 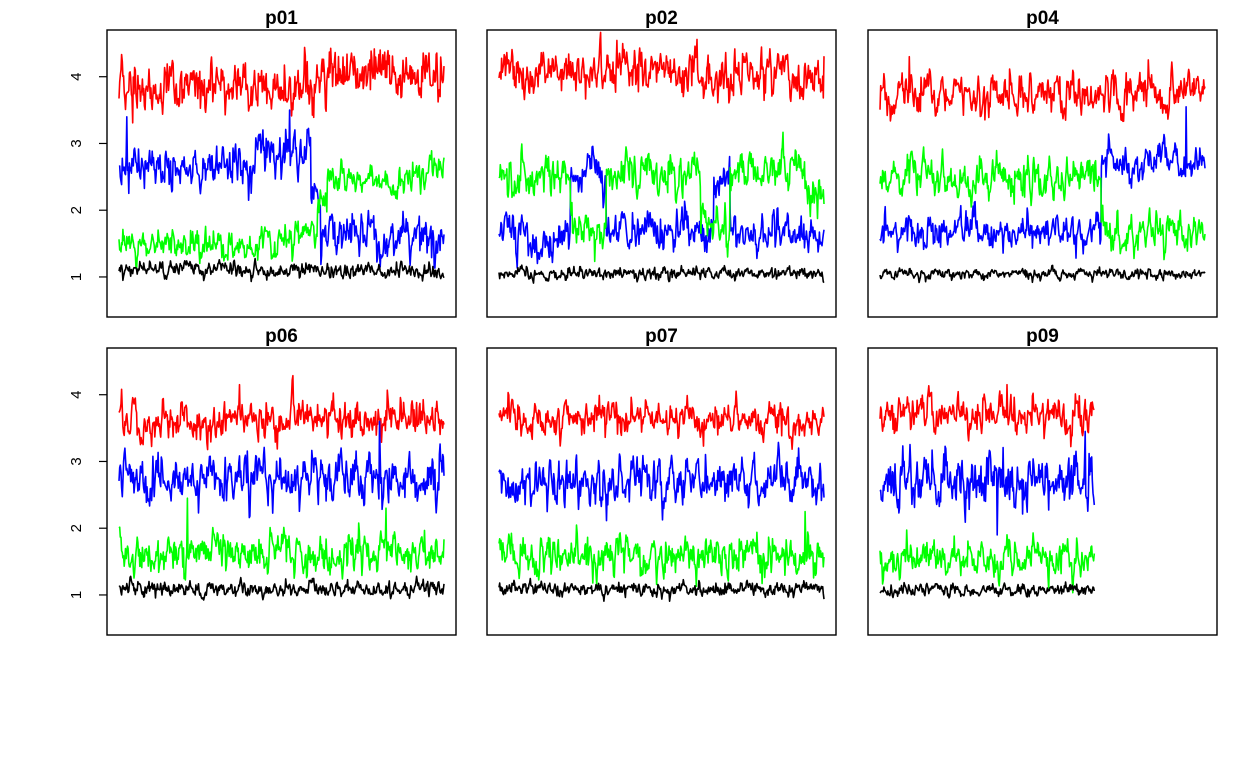 I want to click on panel-p02: p02, so click(x=661, y=163).